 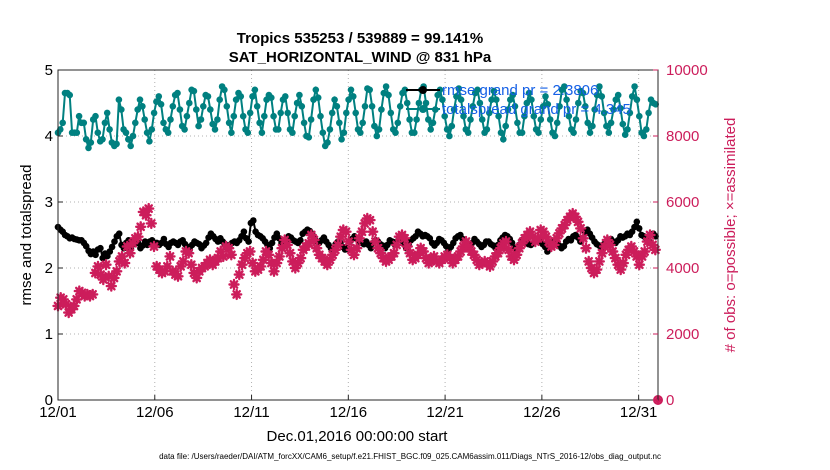 I want to click on y-tick-label: 0, so click(x=49, y=400).